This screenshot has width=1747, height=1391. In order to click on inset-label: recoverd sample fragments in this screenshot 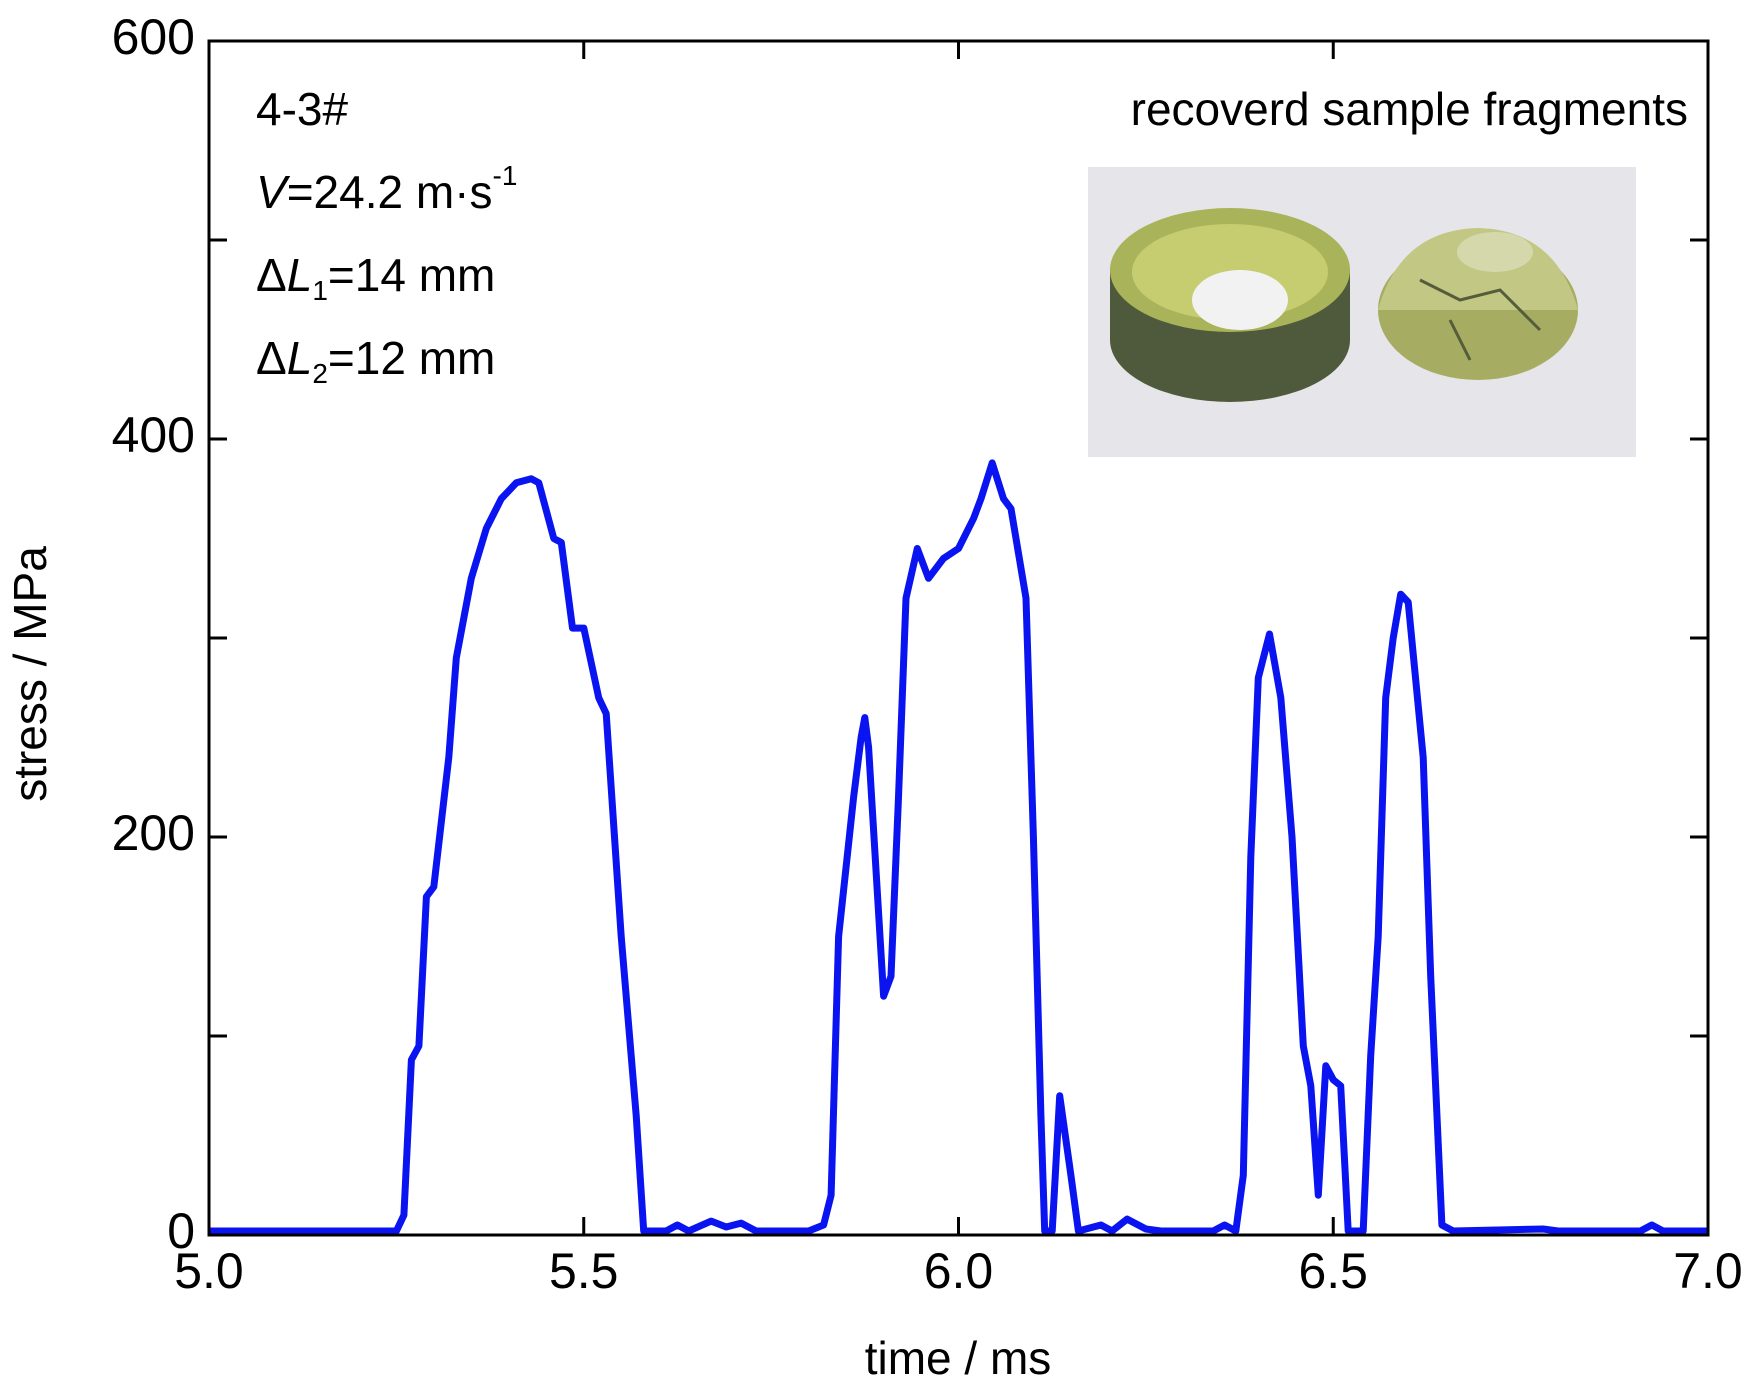, I will do `click(1409, 109)`.